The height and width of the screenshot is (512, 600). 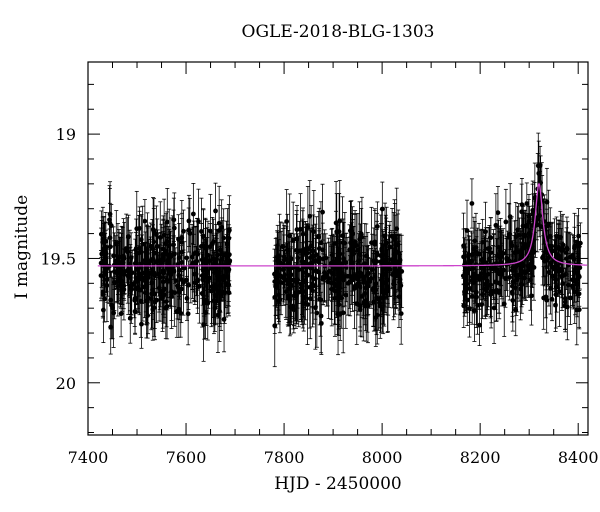 I want to click on model-layer, so click(x=342, y=224).